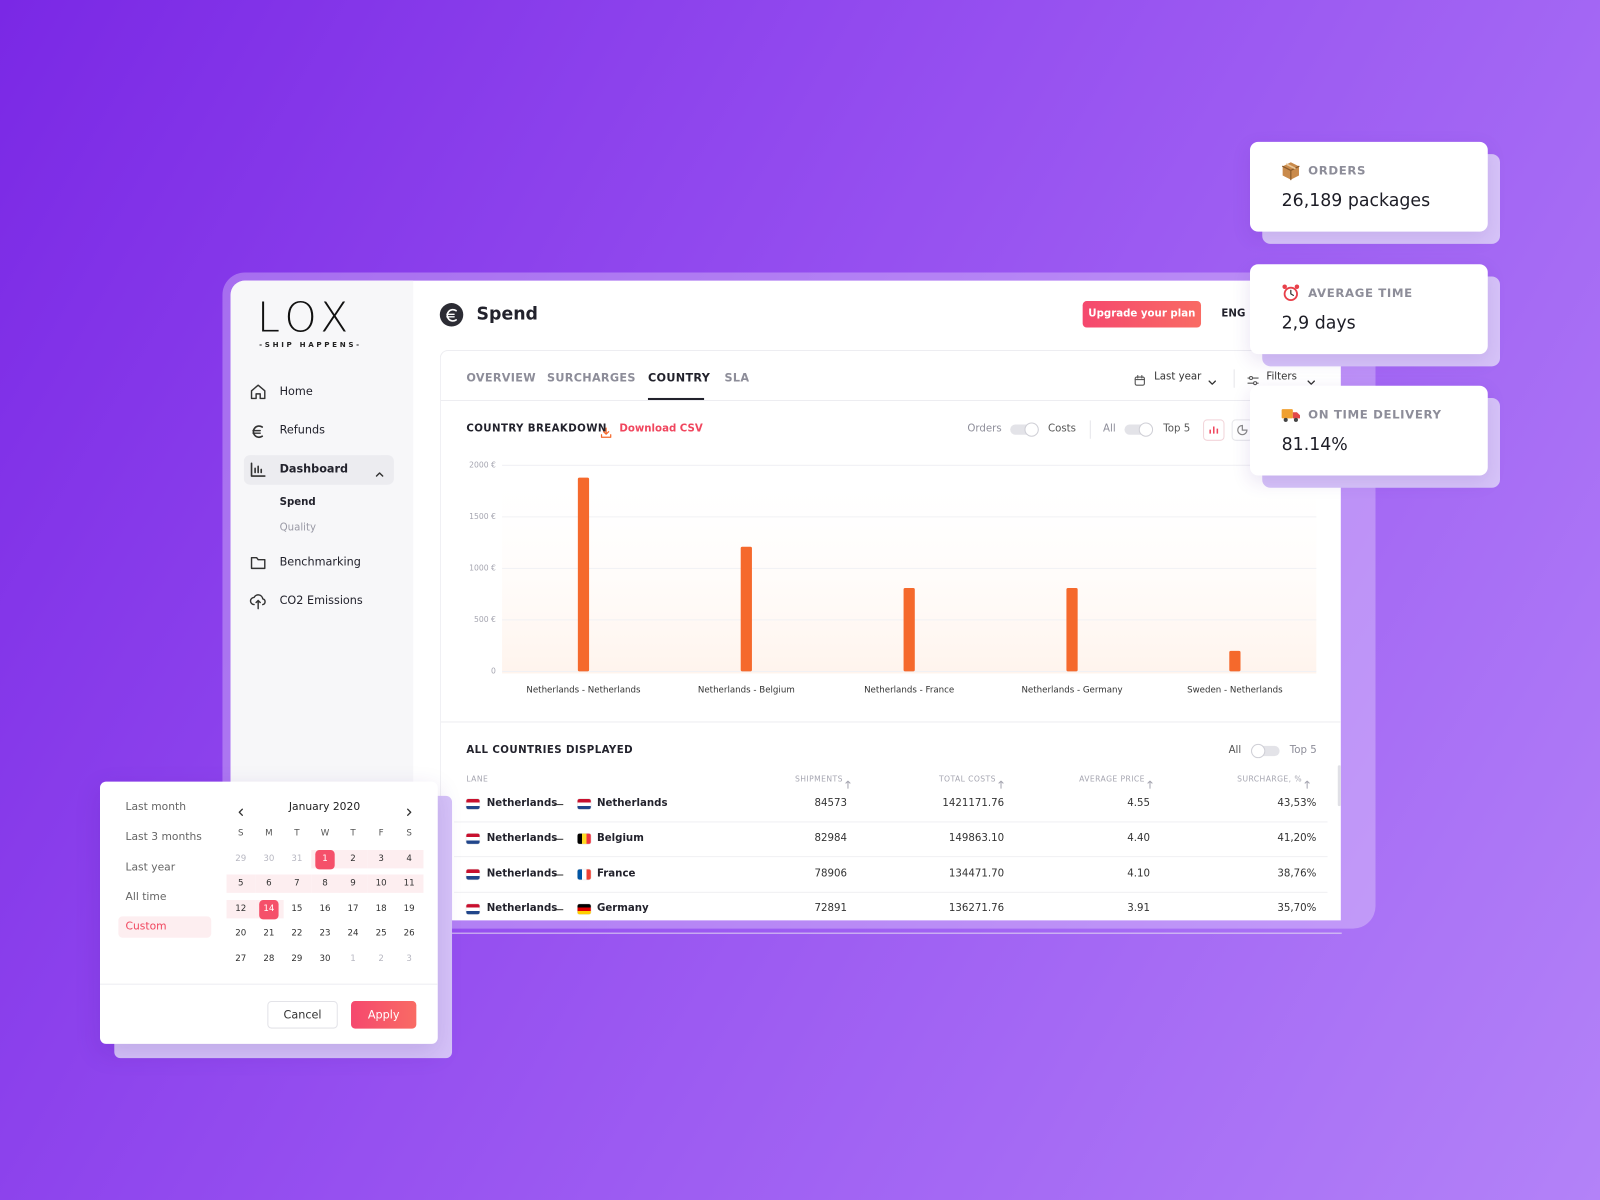  I want to click on day: 17, so click(353, 909).